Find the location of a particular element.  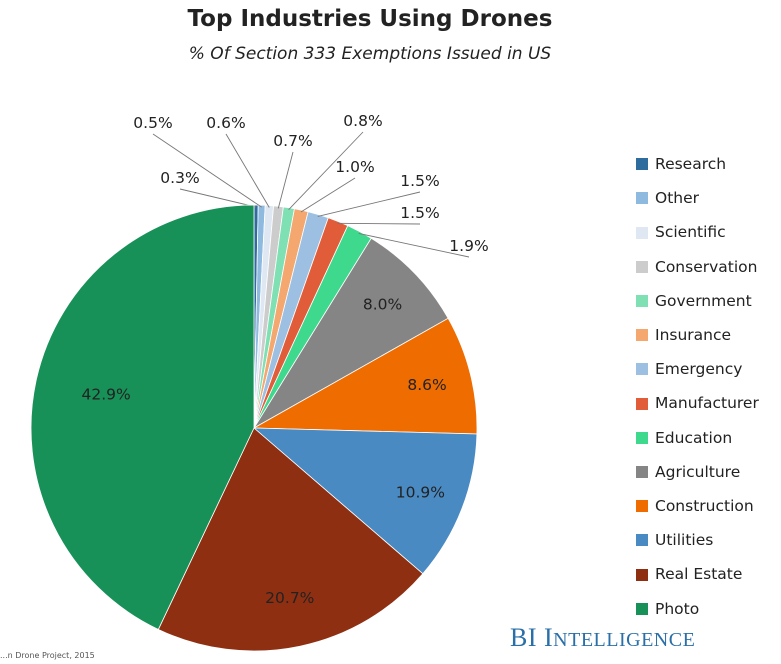

slice-label-manufacturer: 1.5% is located at coordinates (419, 213).